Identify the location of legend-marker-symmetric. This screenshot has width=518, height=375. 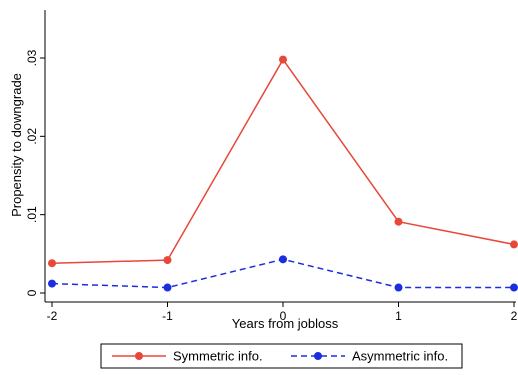
(139, 356).